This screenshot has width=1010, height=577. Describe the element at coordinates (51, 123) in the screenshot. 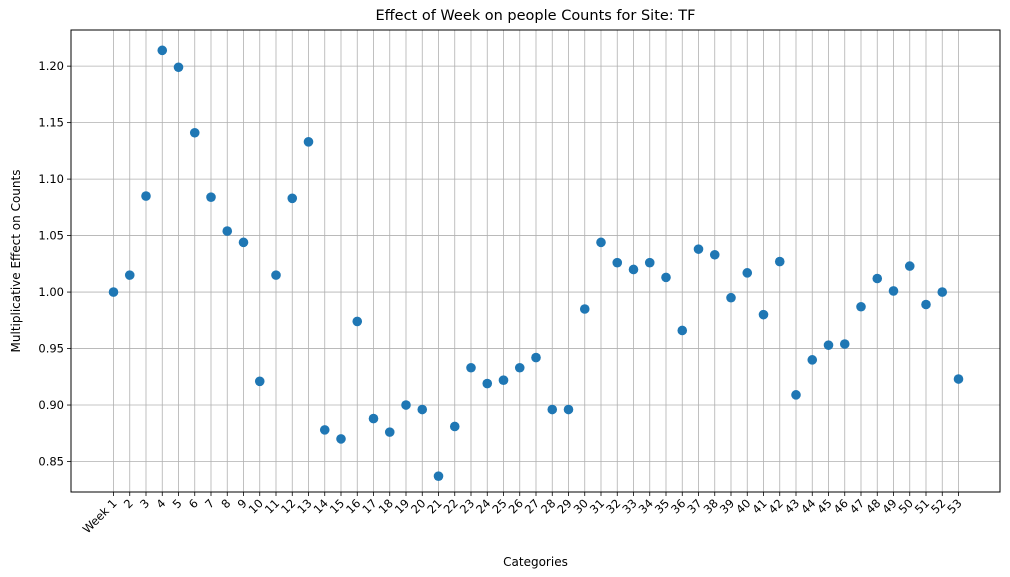

I see `y-tick-label: 1.15` at that location.